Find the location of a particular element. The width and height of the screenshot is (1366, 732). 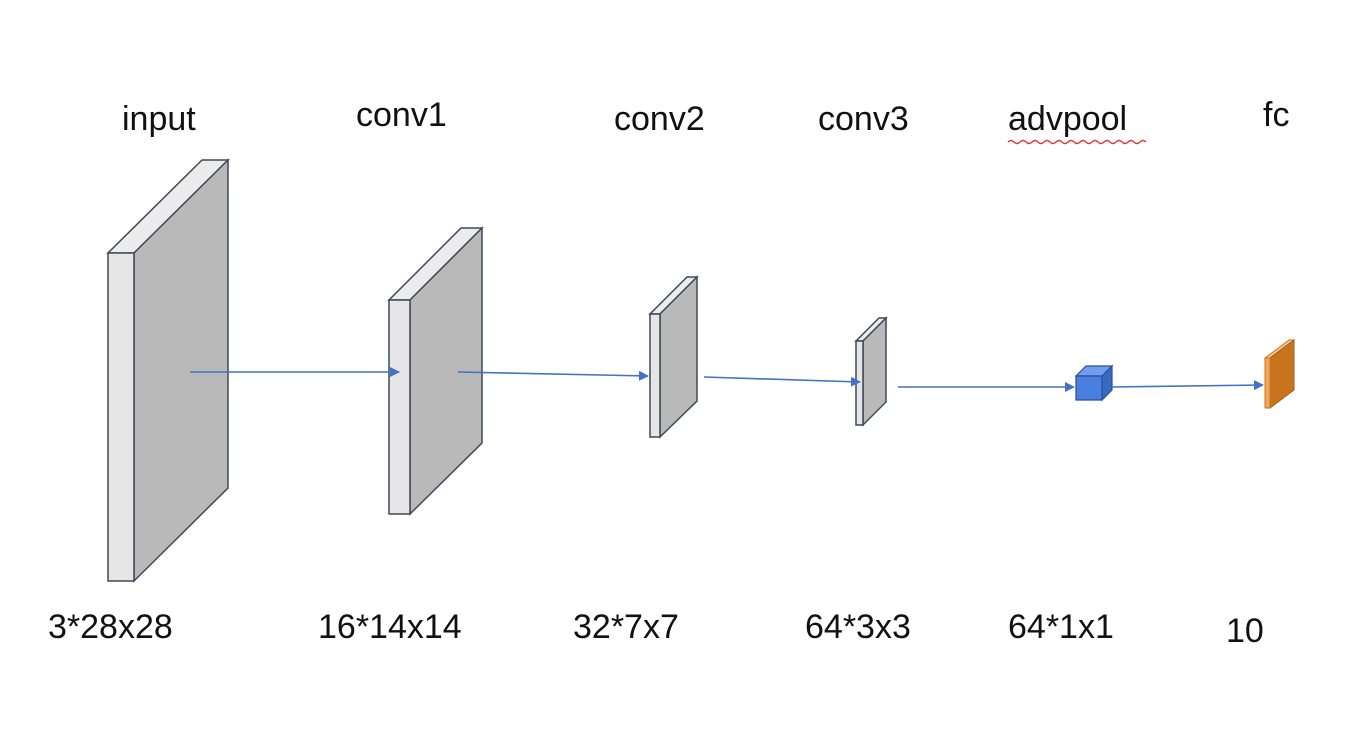

block-conv3-front is located at coordinates (859, 383).